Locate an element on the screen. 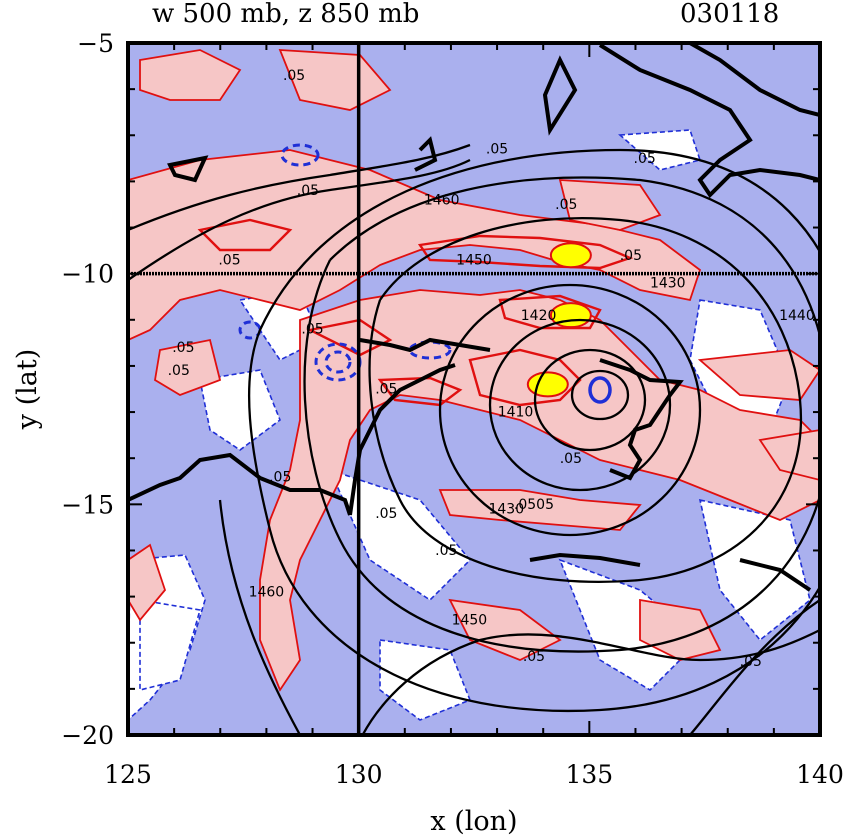  chart-title: w 500 mb, z 850 mb is located at coordinates (285, 14).